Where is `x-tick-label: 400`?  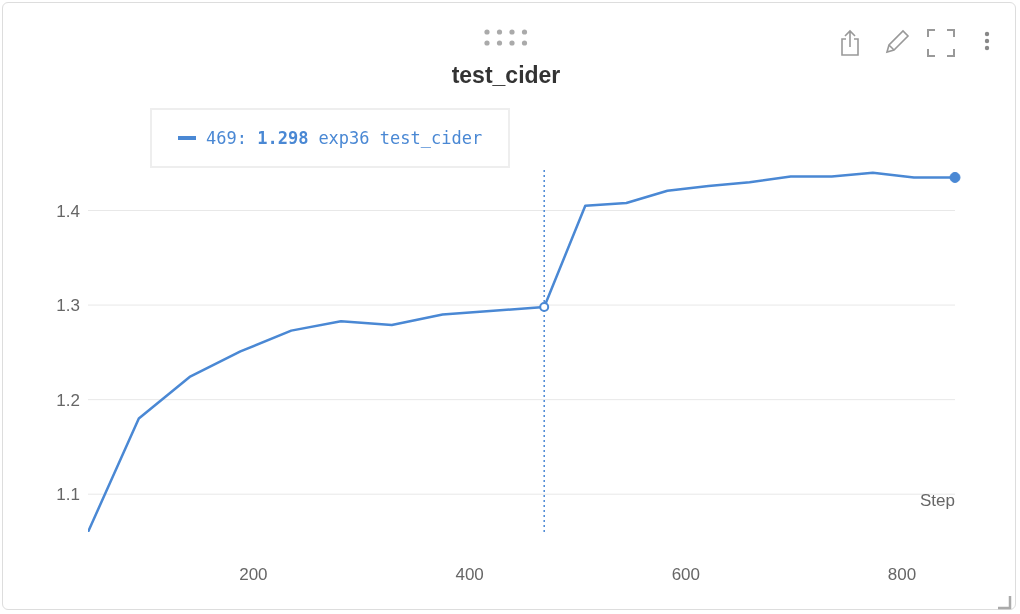
x-tick-label: 400 is located at coordinates (469, 575).